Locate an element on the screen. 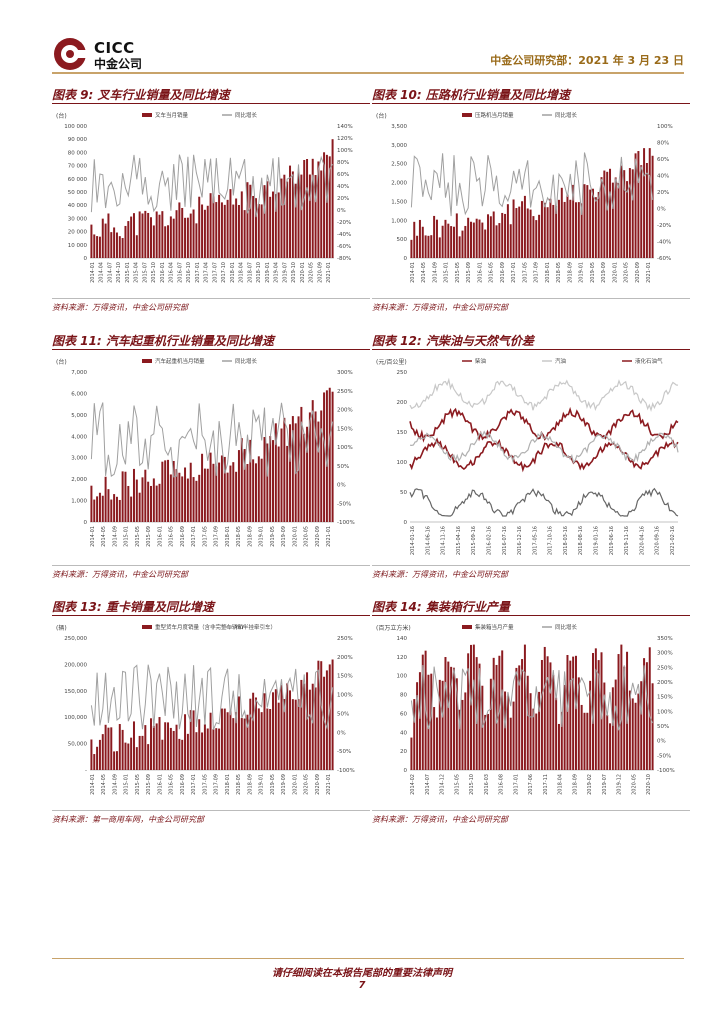 The height and width of the screenshot is (1024, 724). legend-swatch is located at coordinates (147, 361).